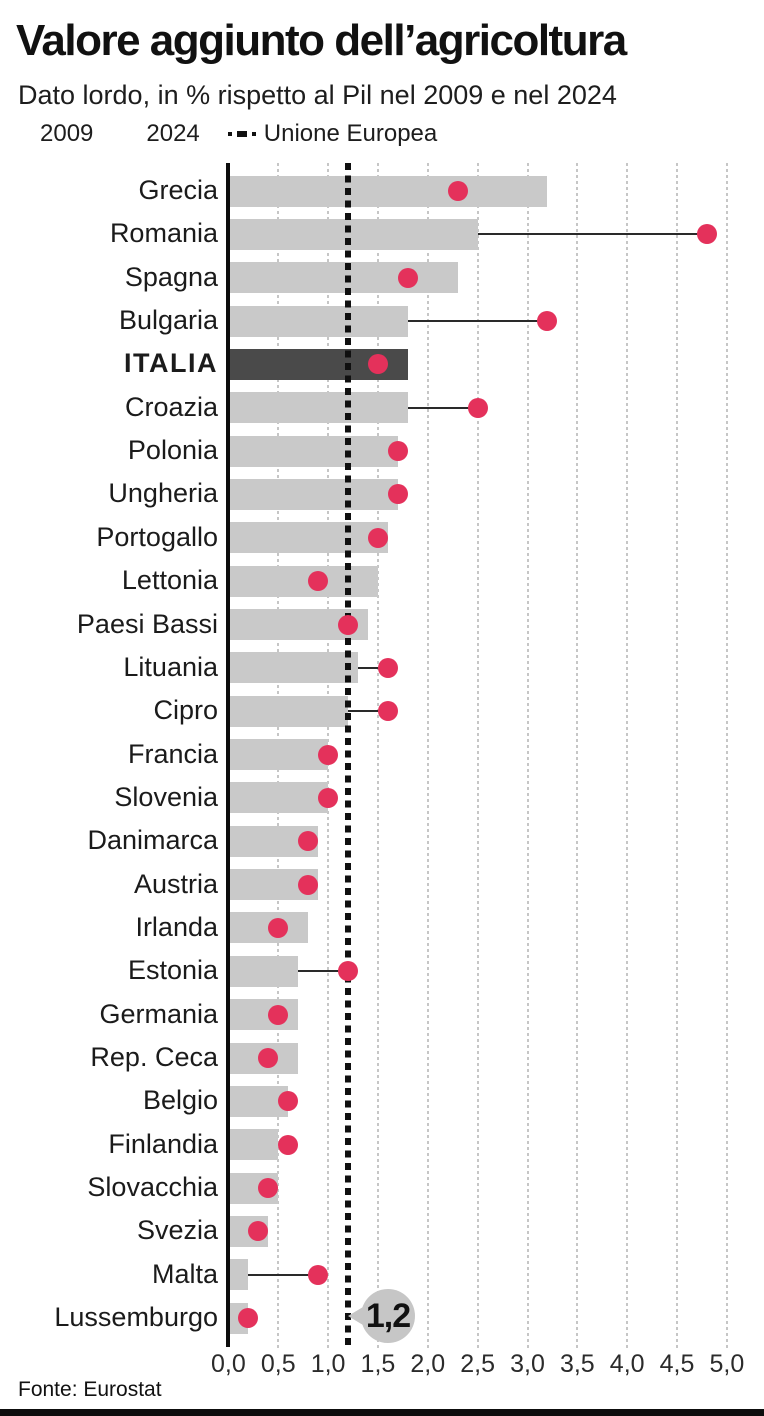  I want to click on category-label: Finlandia, so click(163, 1143).